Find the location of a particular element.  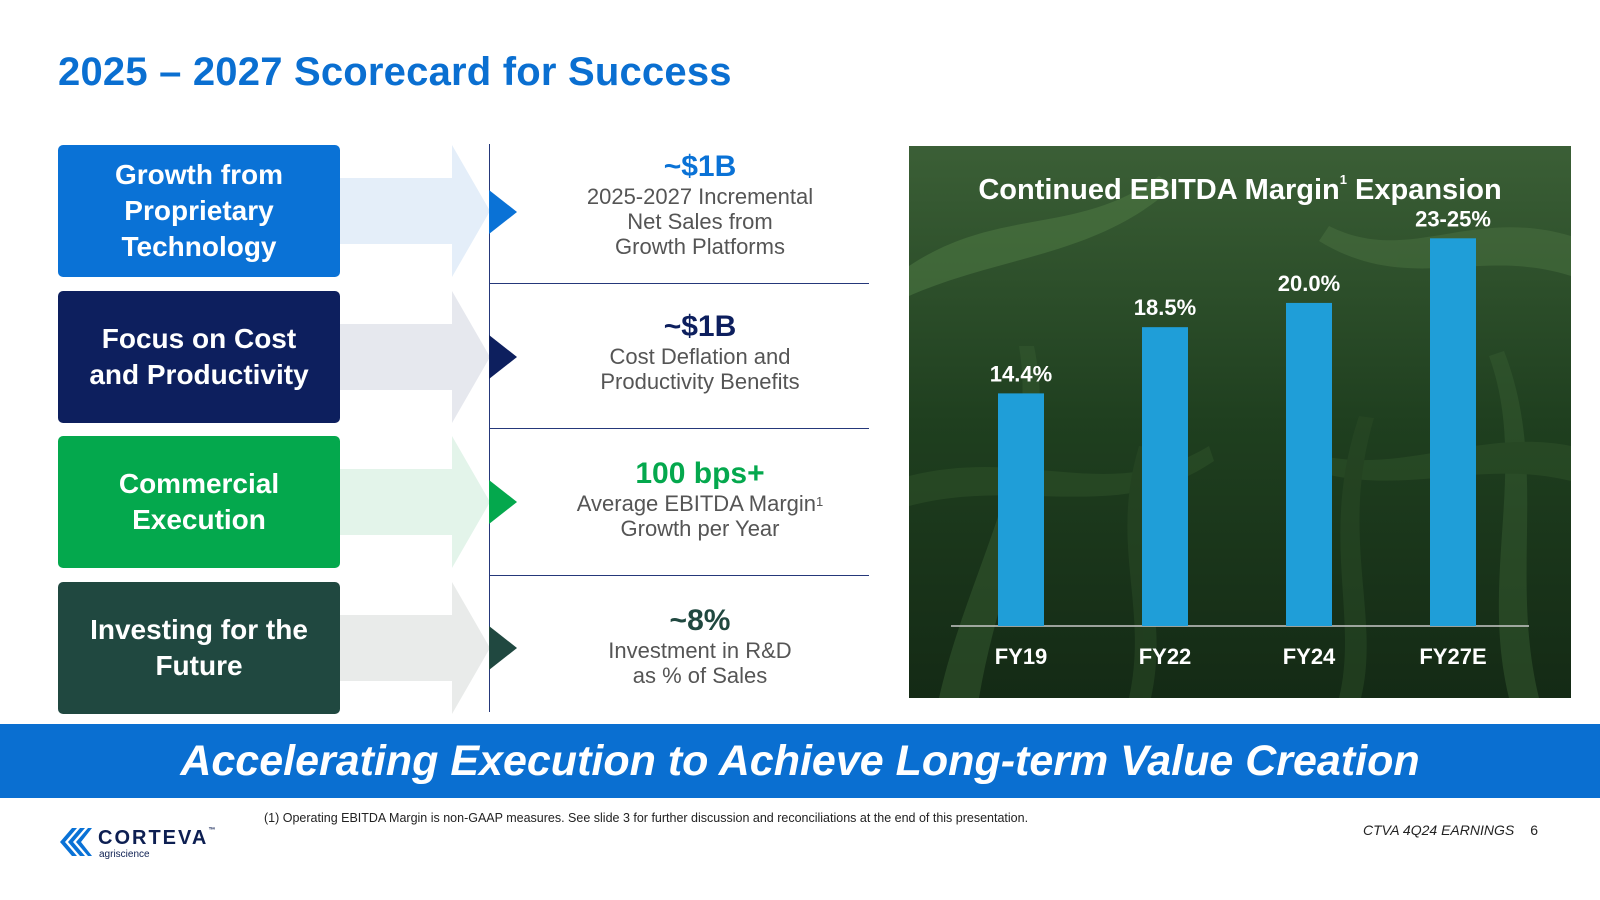

bar-fy27e is located at coordinates (1453, 432).